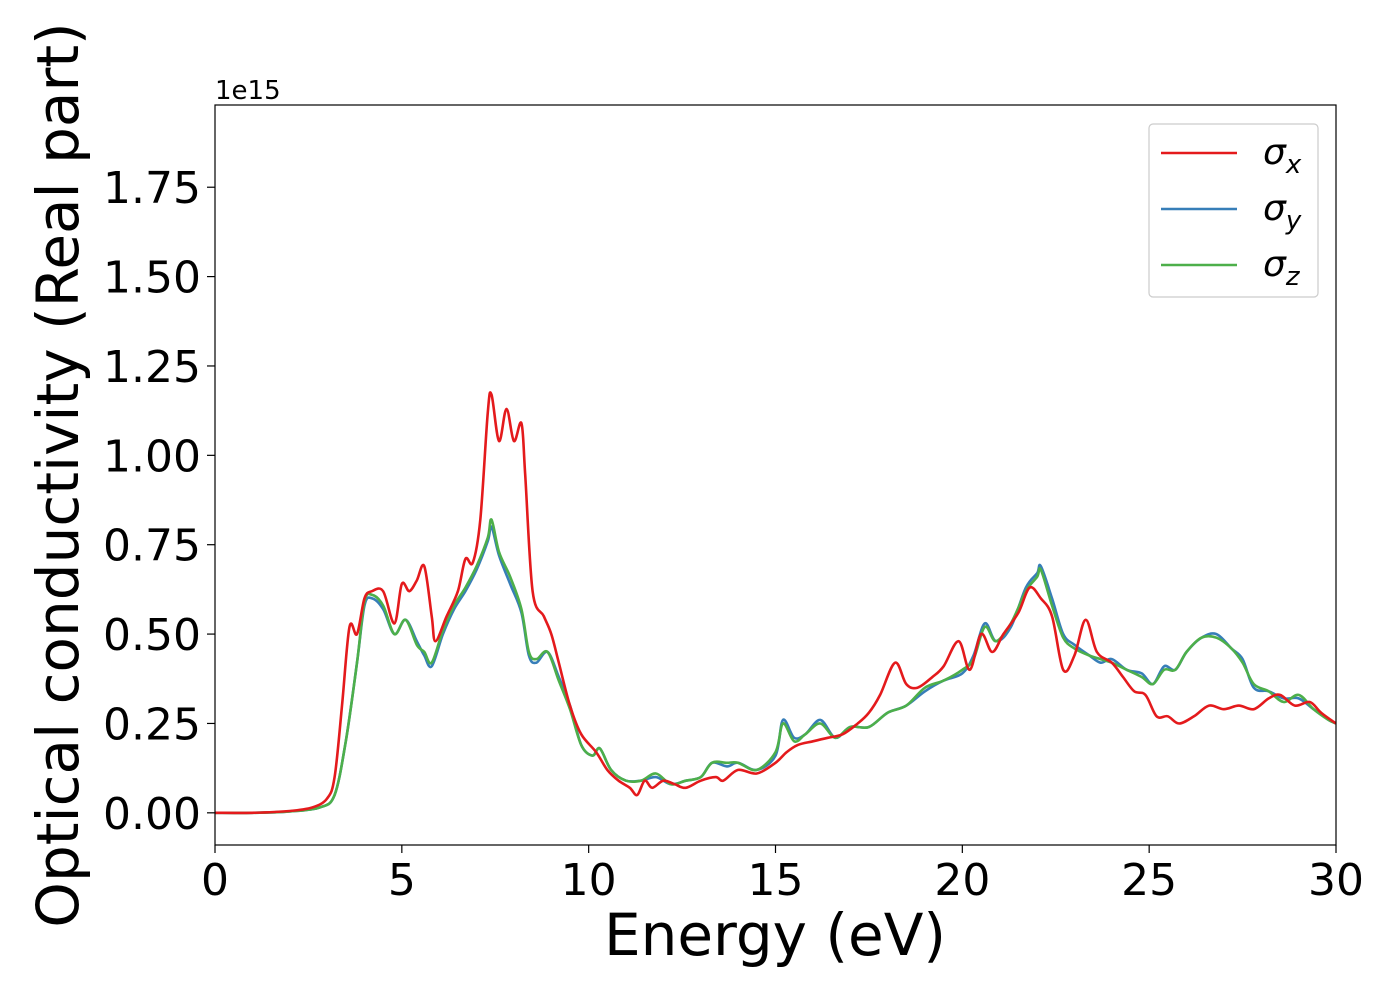 The width and height of the screenshot is (1400, 1000). What do you see at coordinates (152, 367) in the screenshot?
I see `y-tick-label: 1.25` at bounding box center [152, 367].